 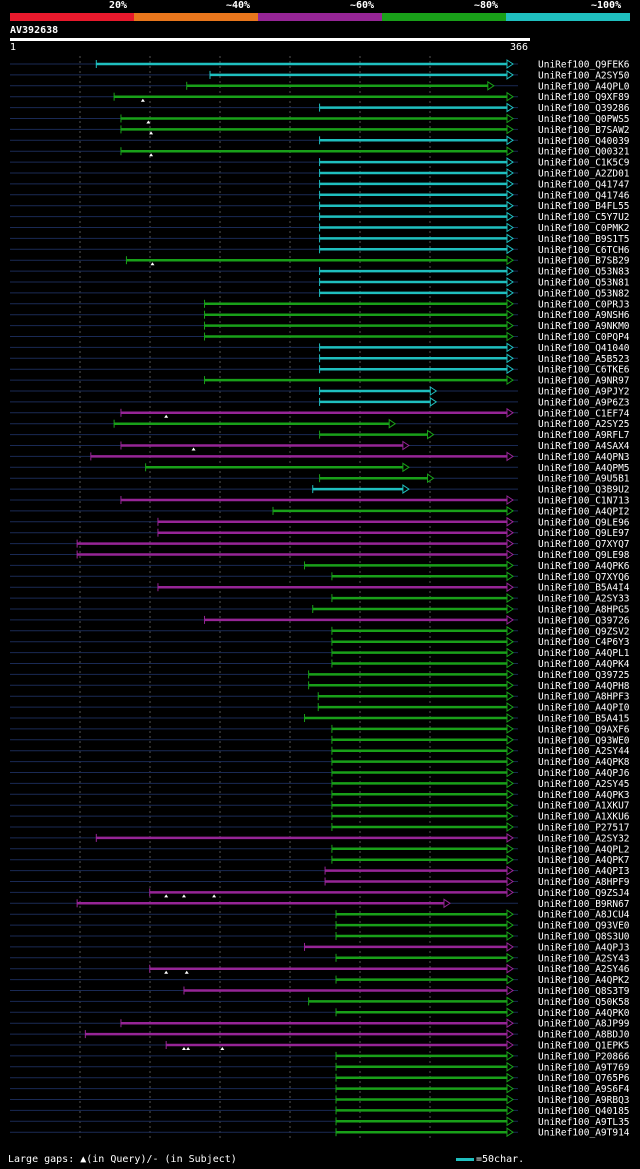 I want to click on hit-label: UniRef100_A4QPK2, so click(x=584, y=980).